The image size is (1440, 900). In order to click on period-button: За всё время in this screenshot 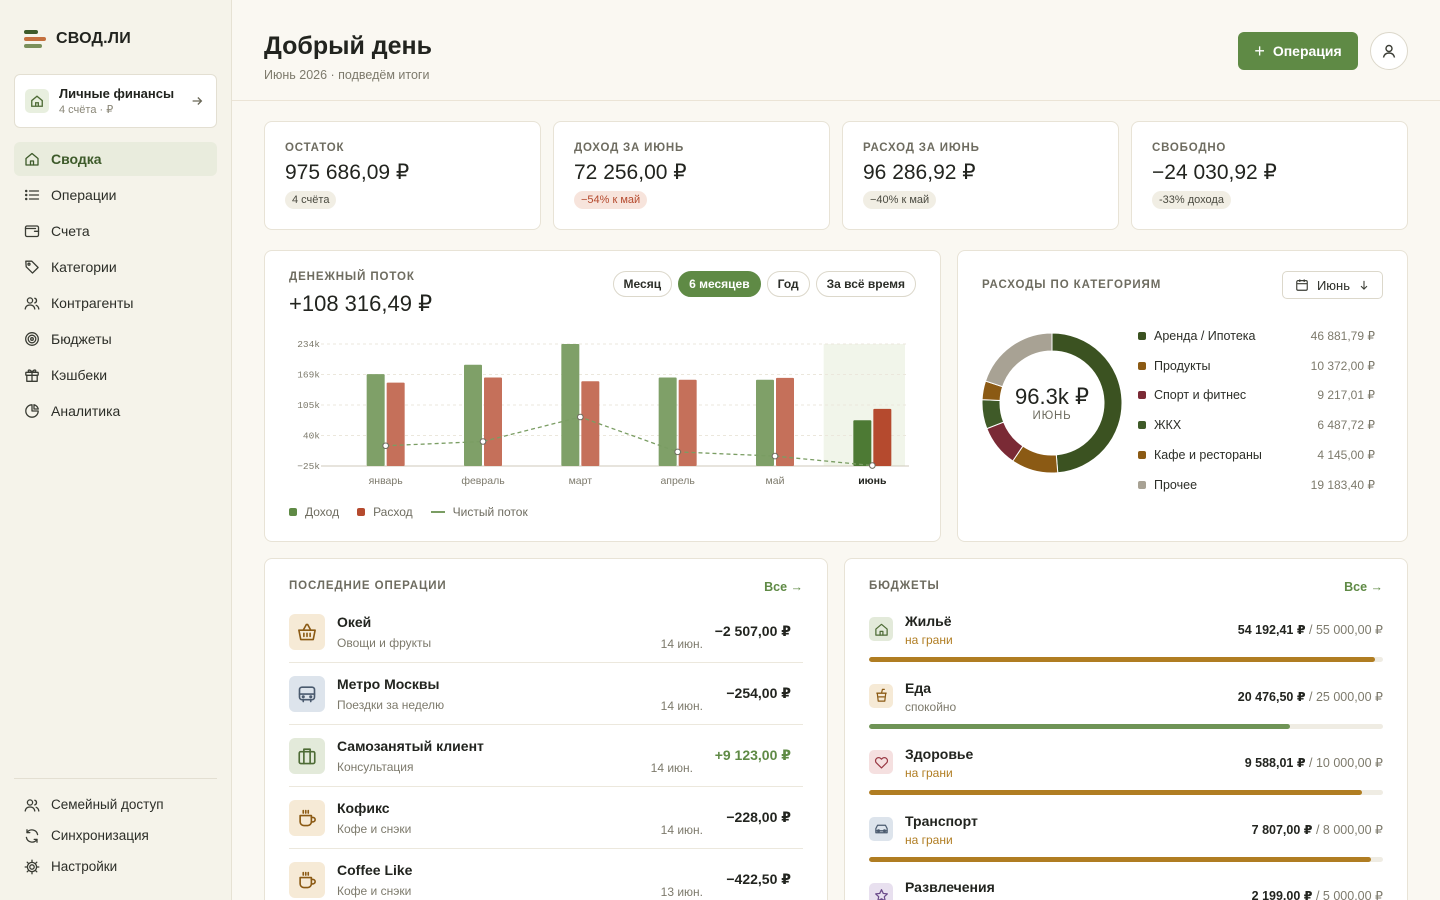, I will do `click(865, 284)`.